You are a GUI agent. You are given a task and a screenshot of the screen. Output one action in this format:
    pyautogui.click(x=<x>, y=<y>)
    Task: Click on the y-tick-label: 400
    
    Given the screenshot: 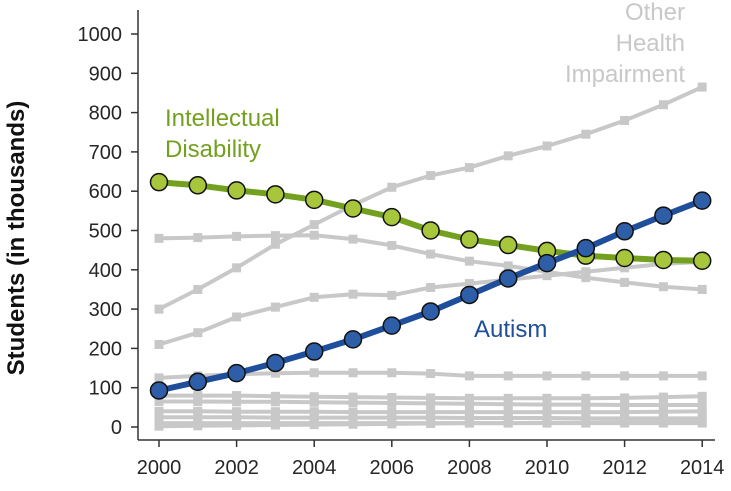 What is the action you would take?
    pyautogui.click(x=105, y=271)
    